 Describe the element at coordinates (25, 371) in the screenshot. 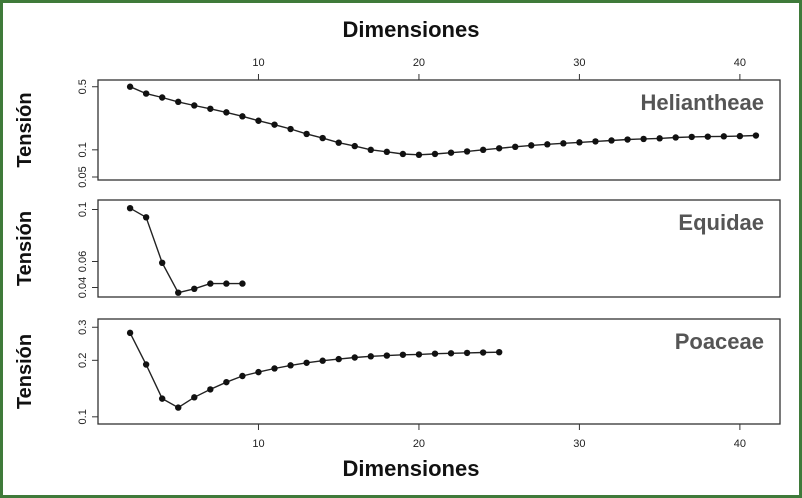

I see `y-axis-title-2: Tensión` at that location.